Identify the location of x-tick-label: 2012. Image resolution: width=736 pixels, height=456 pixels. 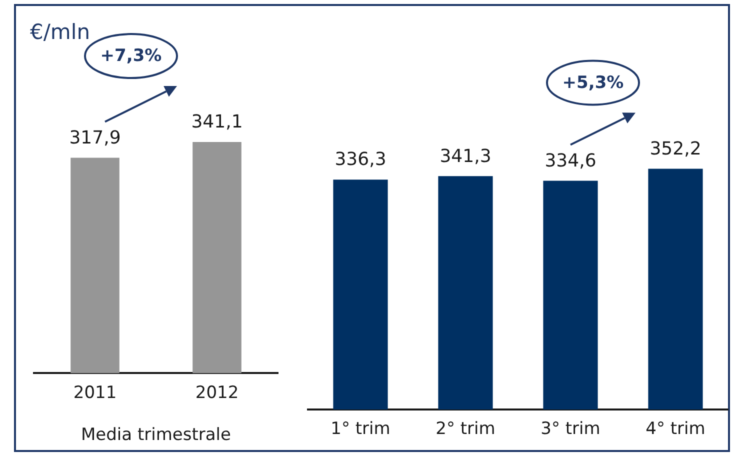
(217, 392).